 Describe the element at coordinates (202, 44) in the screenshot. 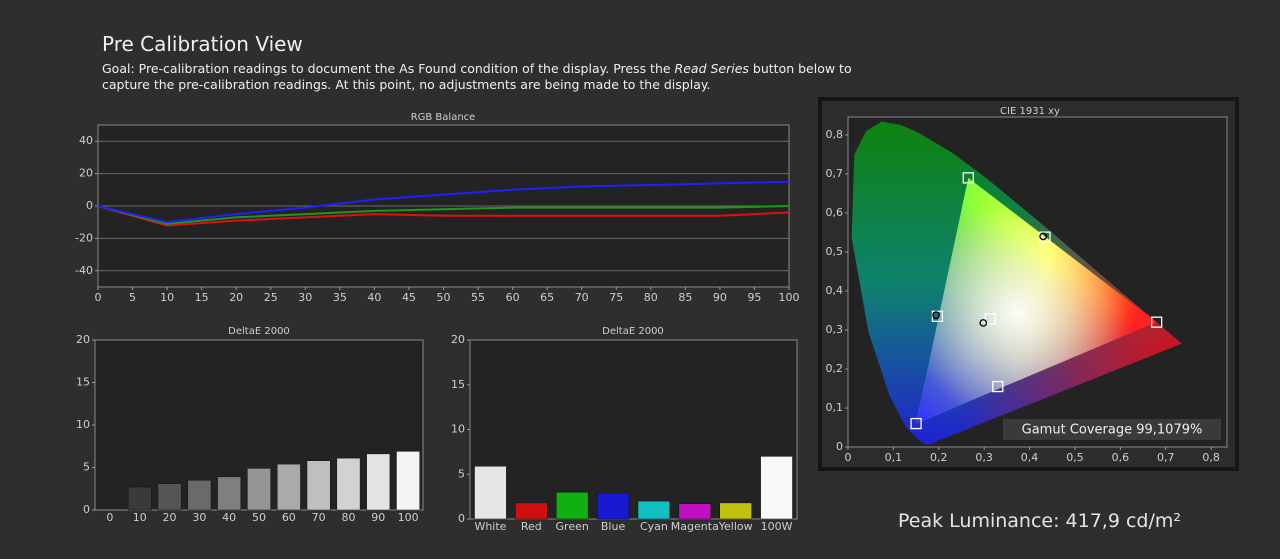

I see `page-title: Pre Calibration View` at that location.